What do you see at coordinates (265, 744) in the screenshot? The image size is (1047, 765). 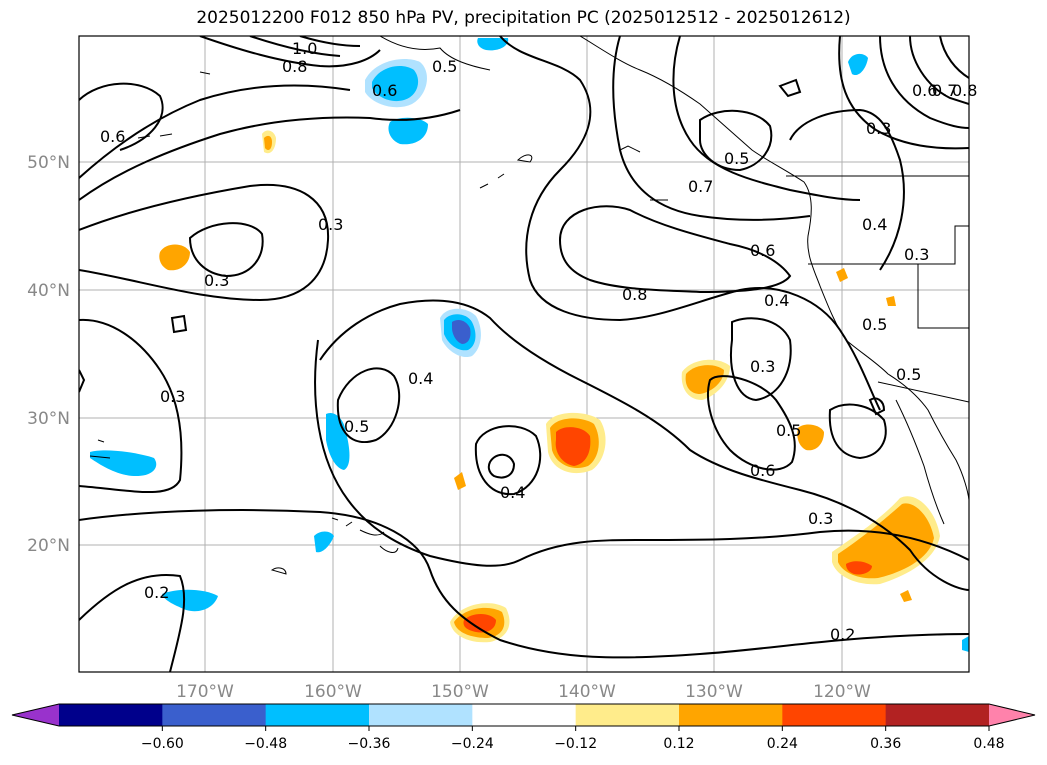 I see `colorbar-tick-label: −0.48` at bounding box center [265, 744].